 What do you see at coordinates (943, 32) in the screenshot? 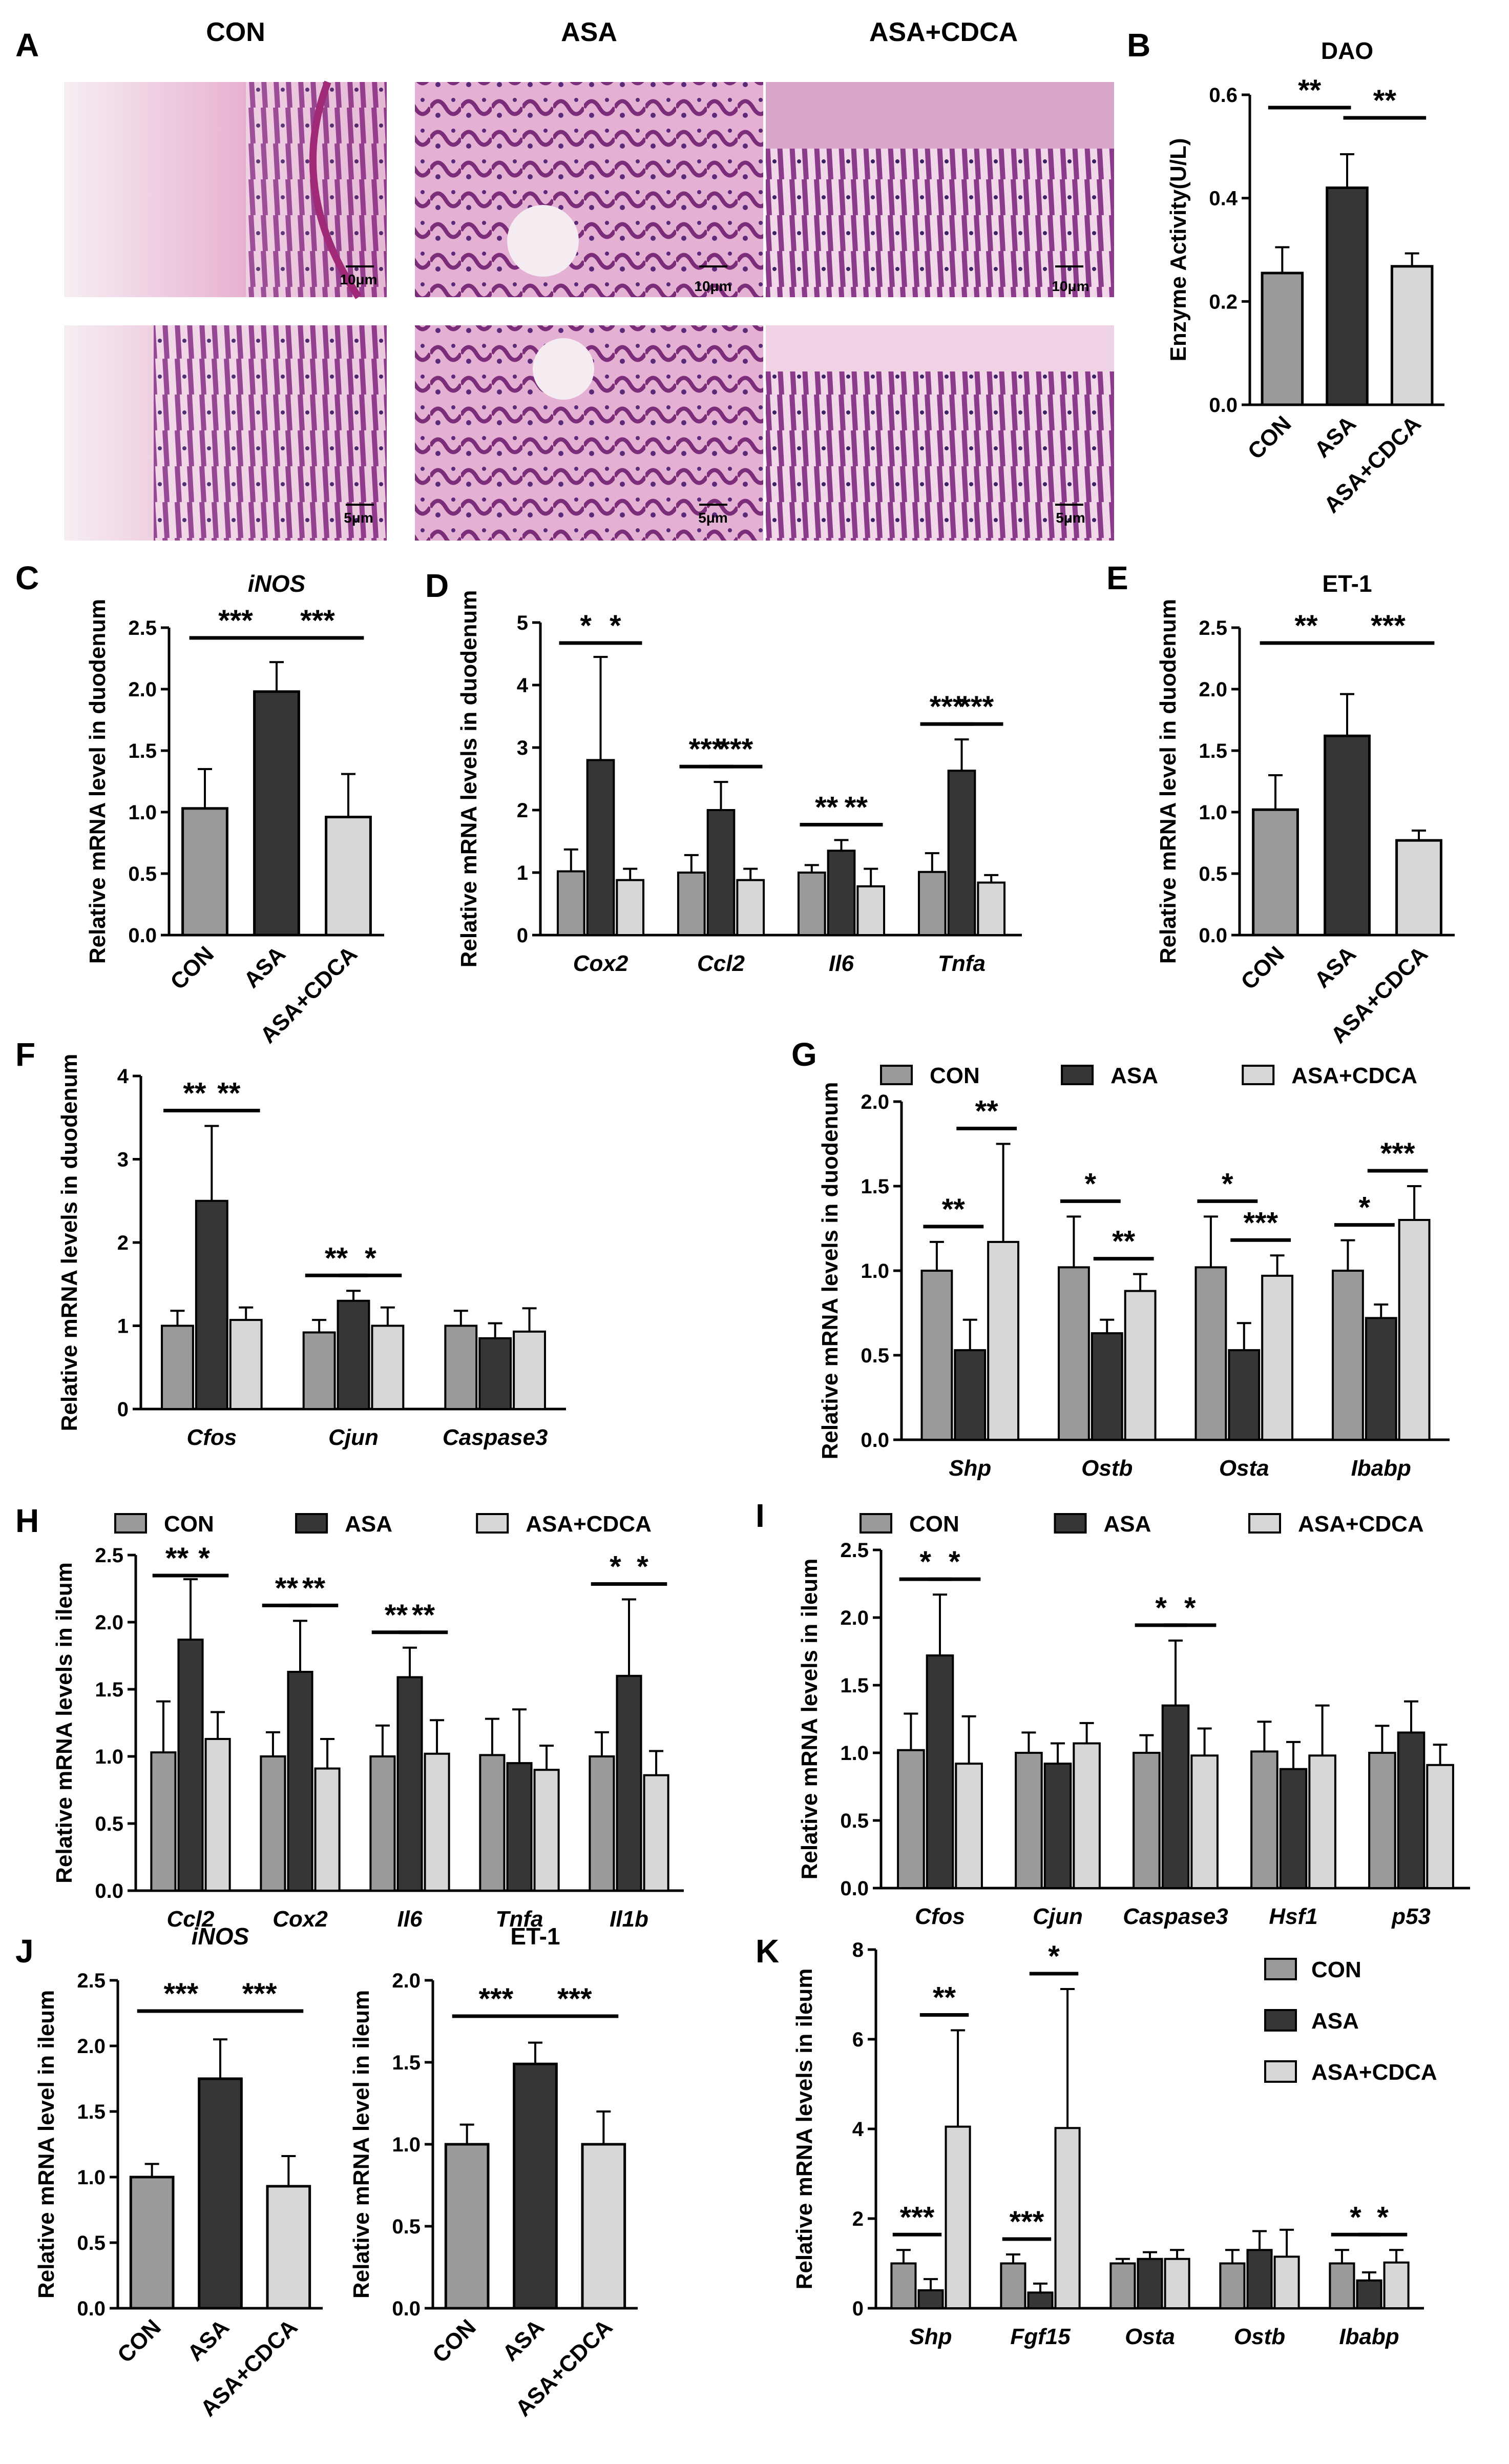
I see `histology-group-asa-cdca: ASA+CDCA` at bounding box center [943, 32].